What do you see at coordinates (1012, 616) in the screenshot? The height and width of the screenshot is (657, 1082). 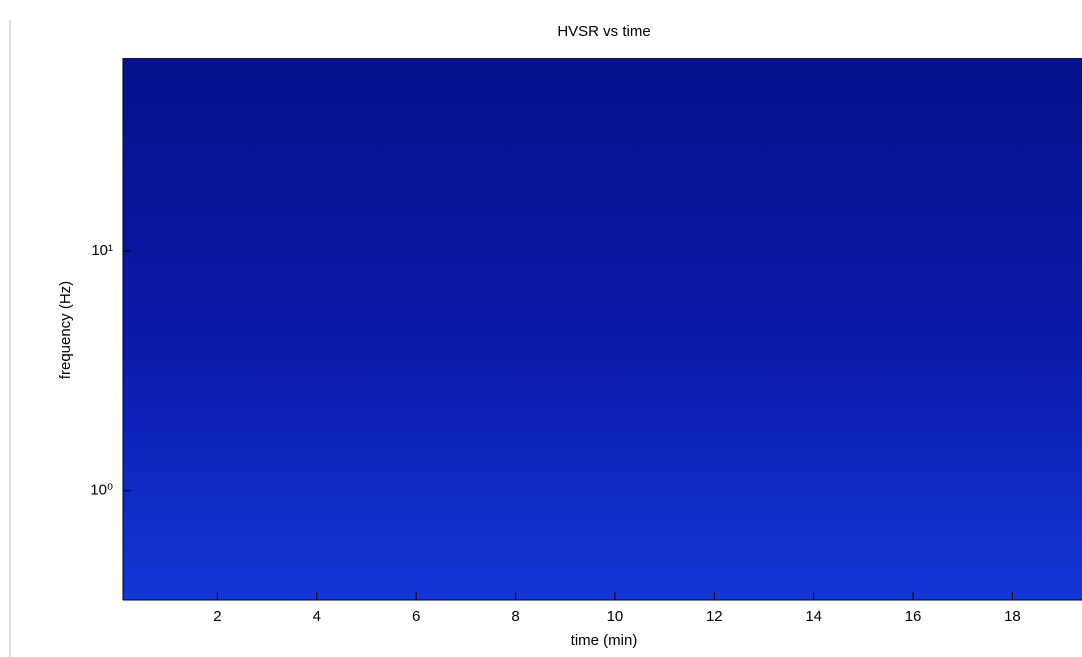 I see `x-tick-label: 18` at bounding box center [1012, 616].